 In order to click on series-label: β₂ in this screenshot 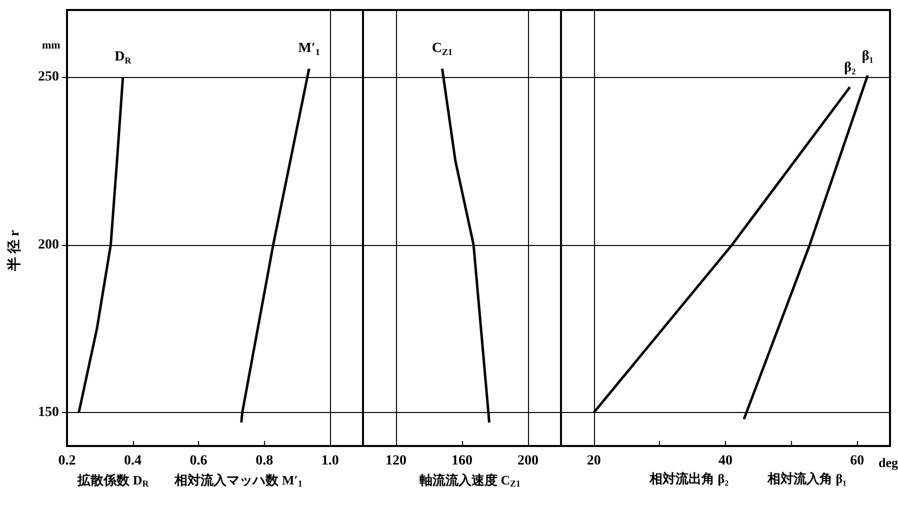, I will do `click(850, 68)`.